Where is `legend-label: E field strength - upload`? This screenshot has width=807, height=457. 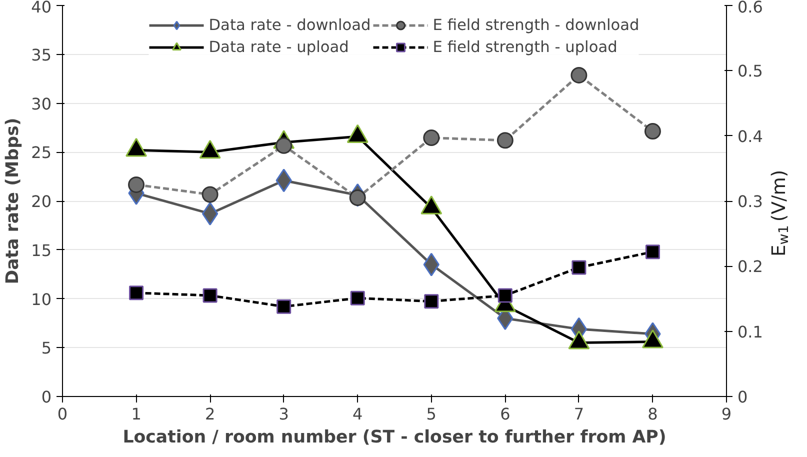 legend-label: E field strength - upload is located at coordinates (525, 47).